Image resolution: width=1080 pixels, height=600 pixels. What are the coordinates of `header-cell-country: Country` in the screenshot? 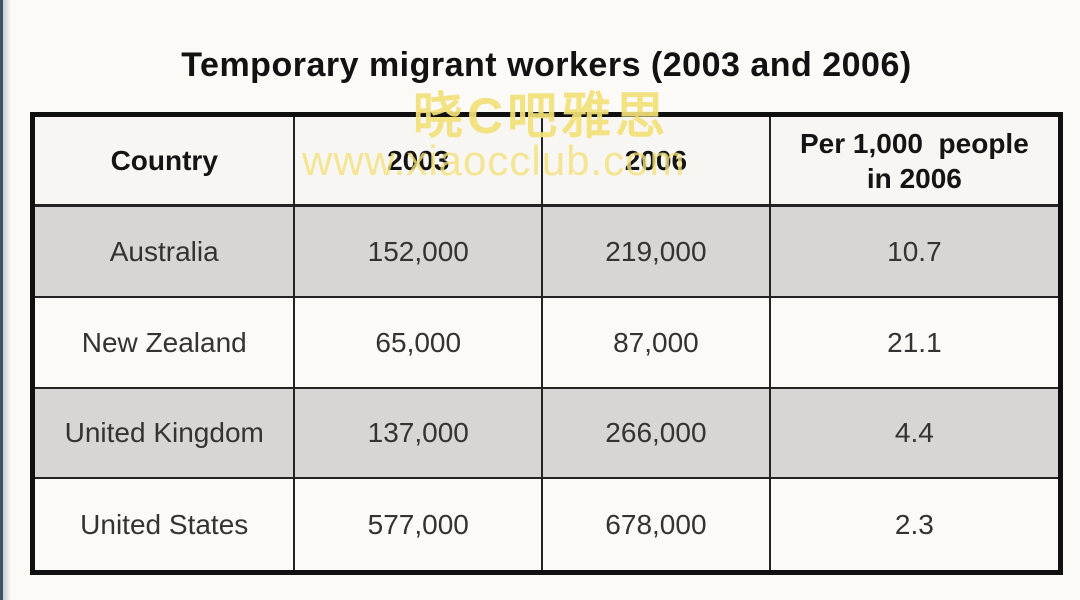 It's located at (165, 162).